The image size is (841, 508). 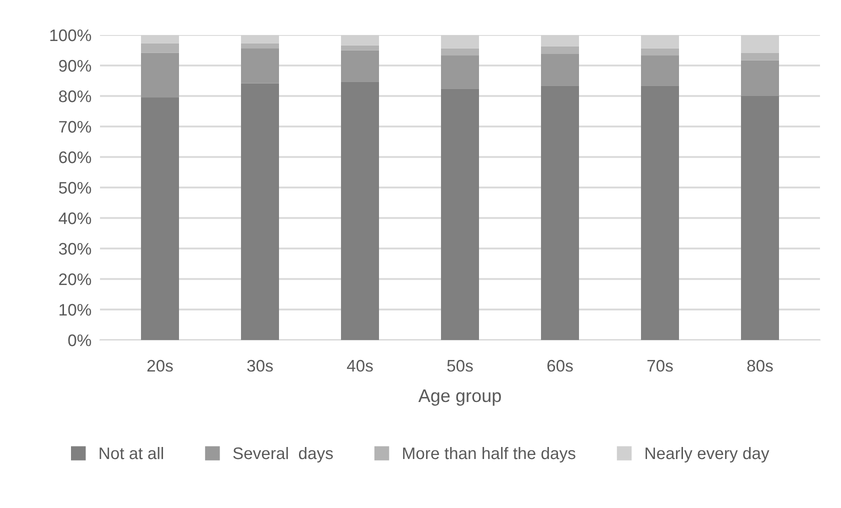 What do you see at coordinates (283, 454) in the screenshot?
I see `legend-label: Several days` at bounding box center [283, 454].